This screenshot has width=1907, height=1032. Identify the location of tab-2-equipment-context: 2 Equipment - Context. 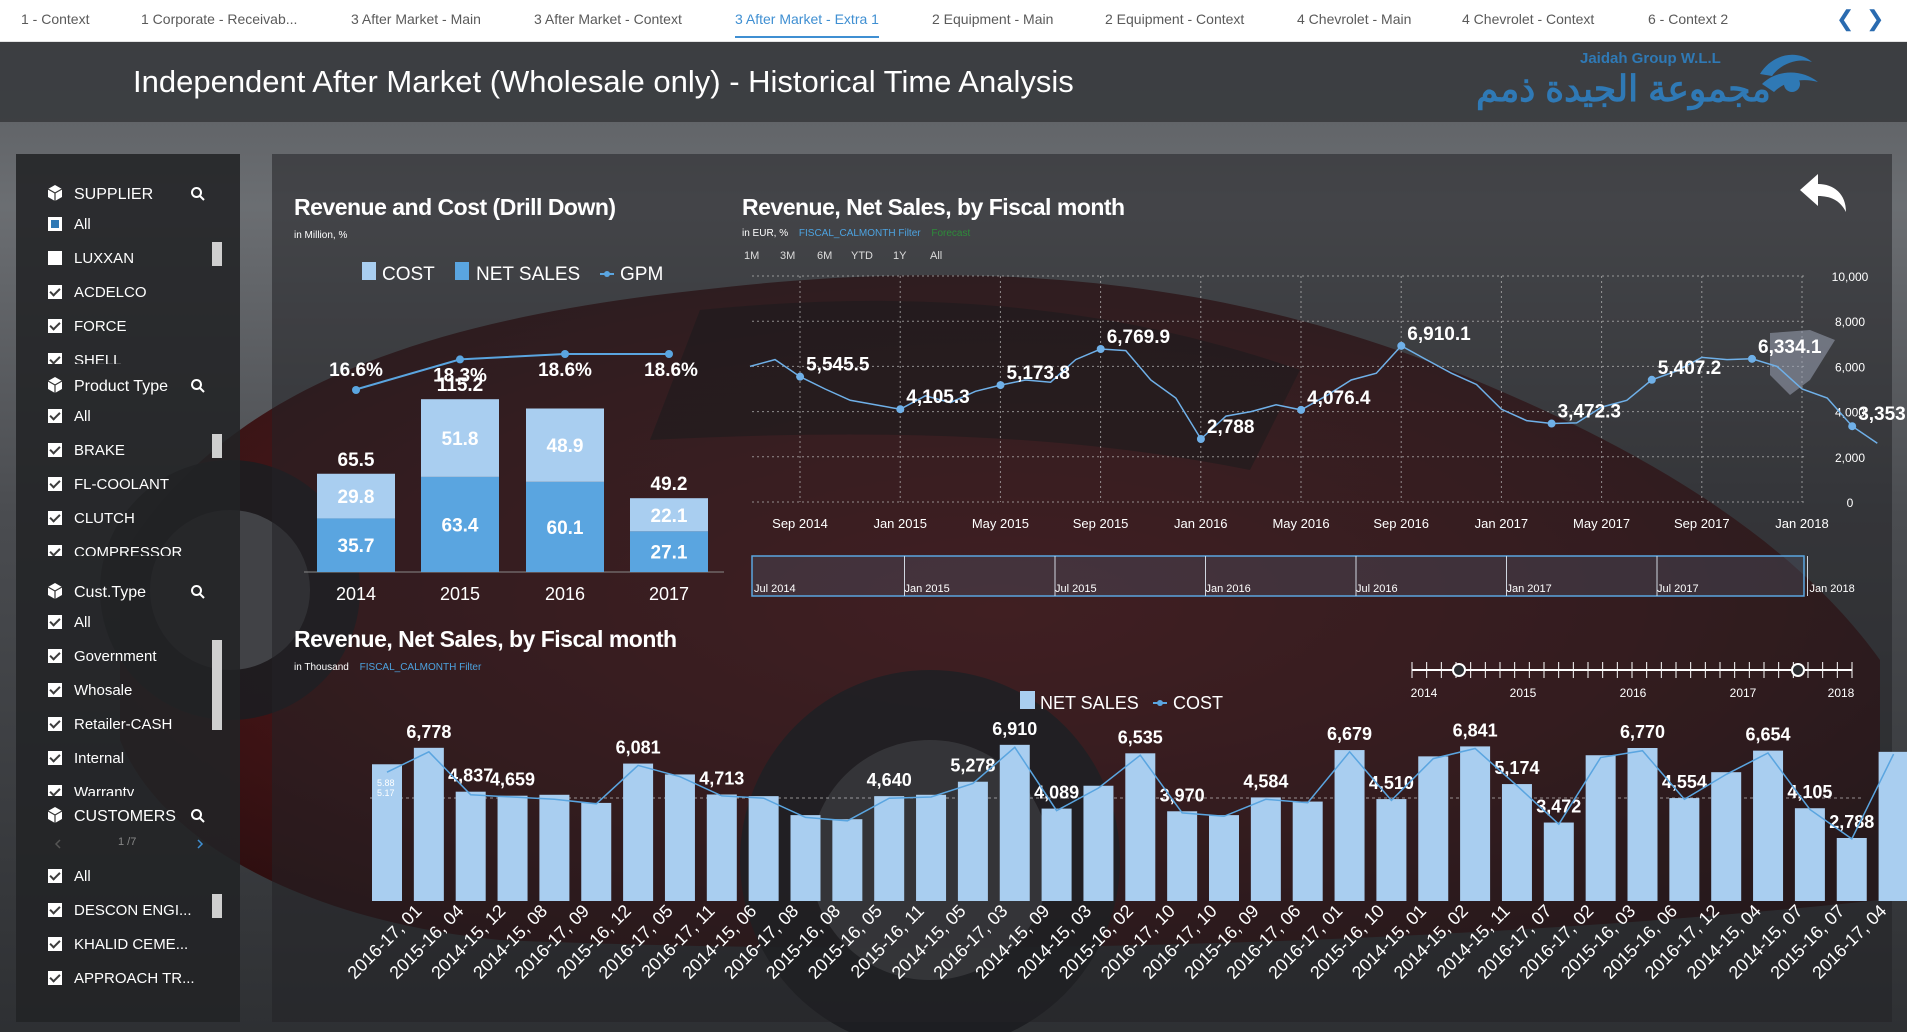
(1175, 19).